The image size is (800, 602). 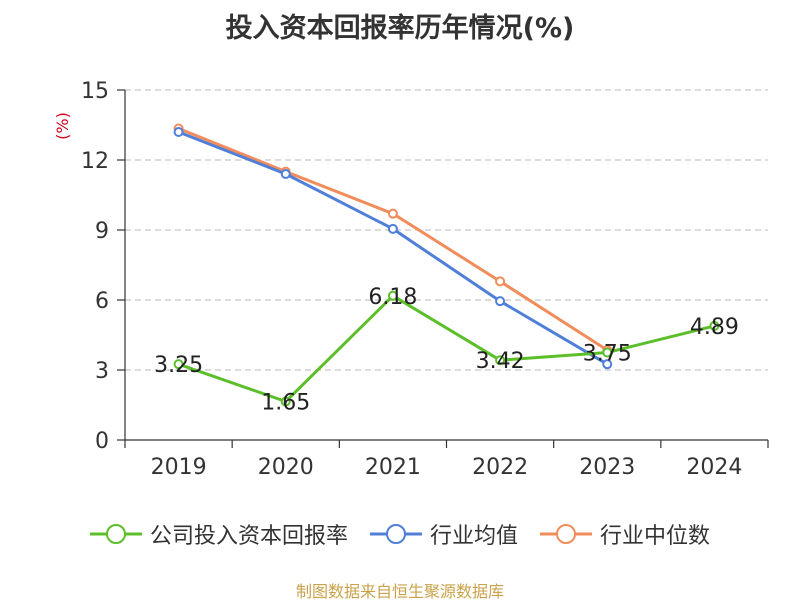 I want to click on legend: 公司投入资本回报率 行业均值 行业中位数, so click(x=400, y=534).